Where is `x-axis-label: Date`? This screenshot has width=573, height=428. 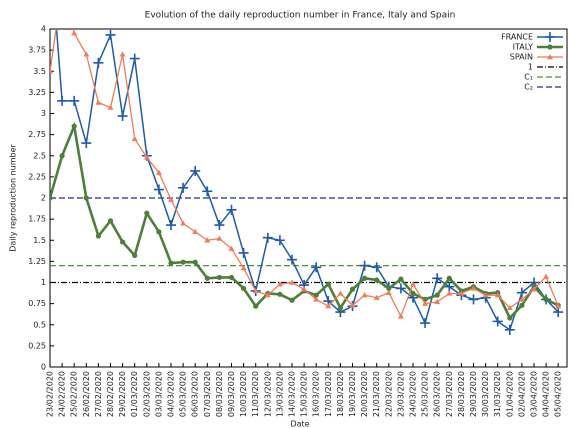 x-axis-label: Date is located at coordinates (299, 424).